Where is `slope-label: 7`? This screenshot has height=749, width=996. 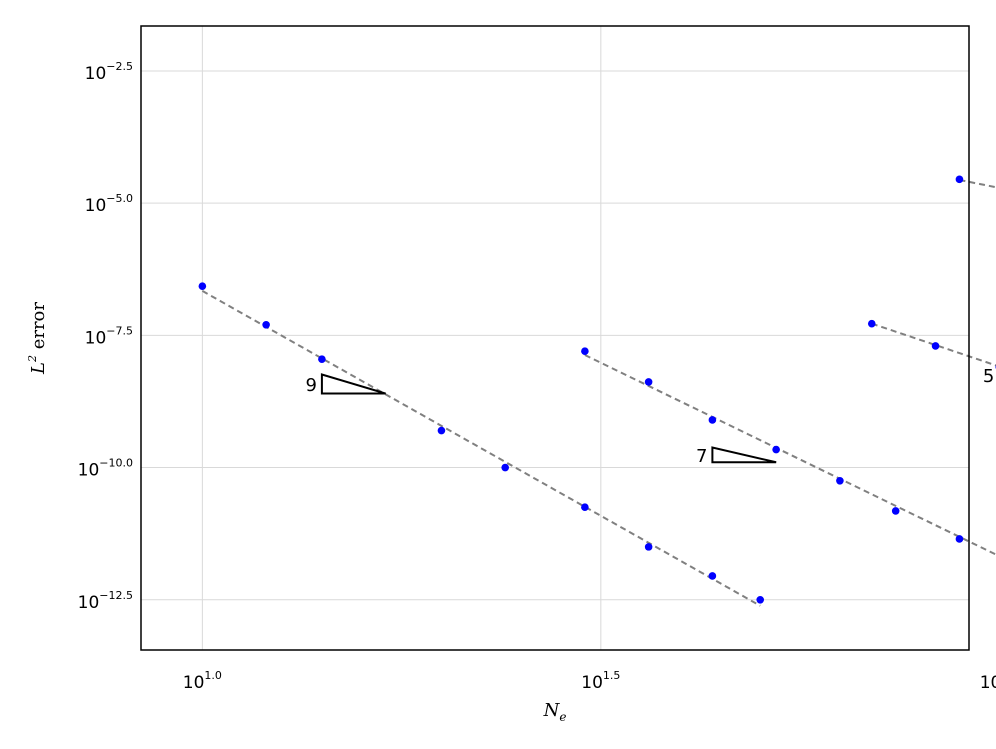 slope-label: 7 is located at coordinates (701, 456).